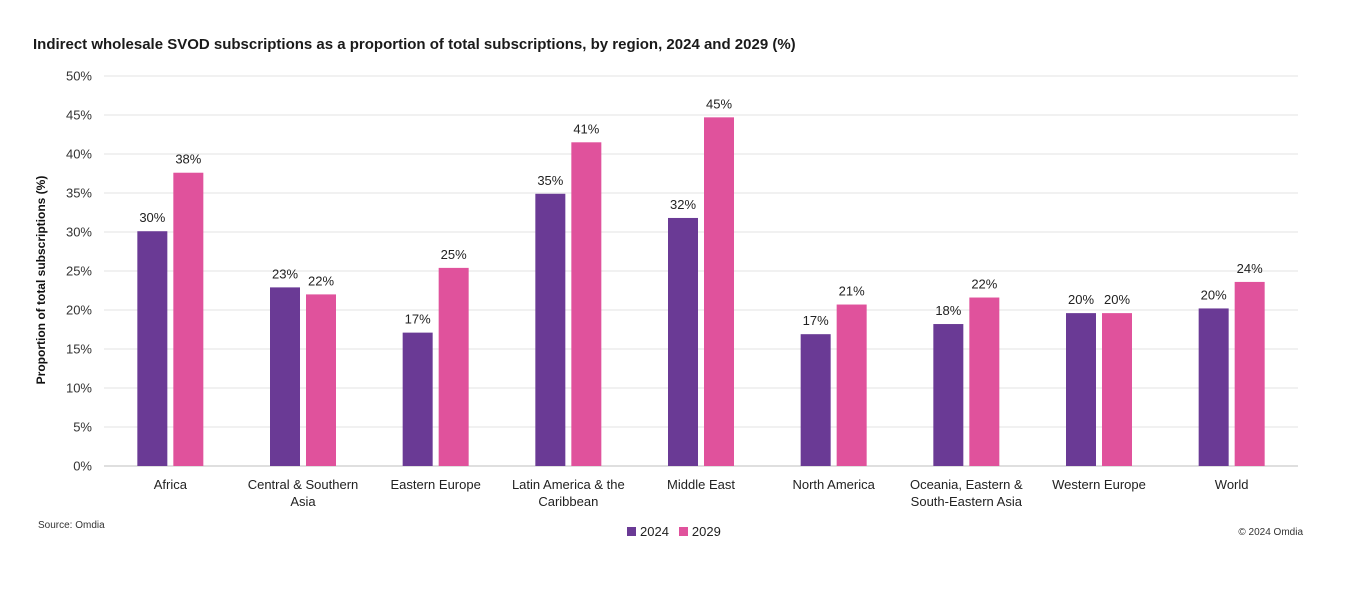  I want to click on y-tick-label: 20%, so click(79, 310).